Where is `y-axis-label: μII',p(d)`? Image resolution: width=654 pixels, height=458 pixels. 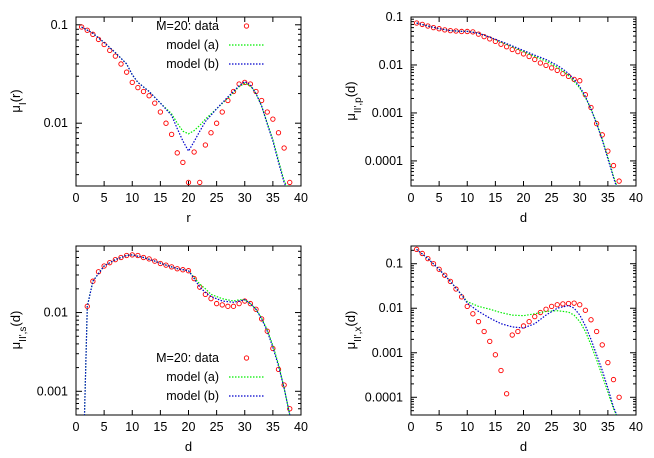
y-axis-label: μII',p(d) is located at coordinates (353, 100).